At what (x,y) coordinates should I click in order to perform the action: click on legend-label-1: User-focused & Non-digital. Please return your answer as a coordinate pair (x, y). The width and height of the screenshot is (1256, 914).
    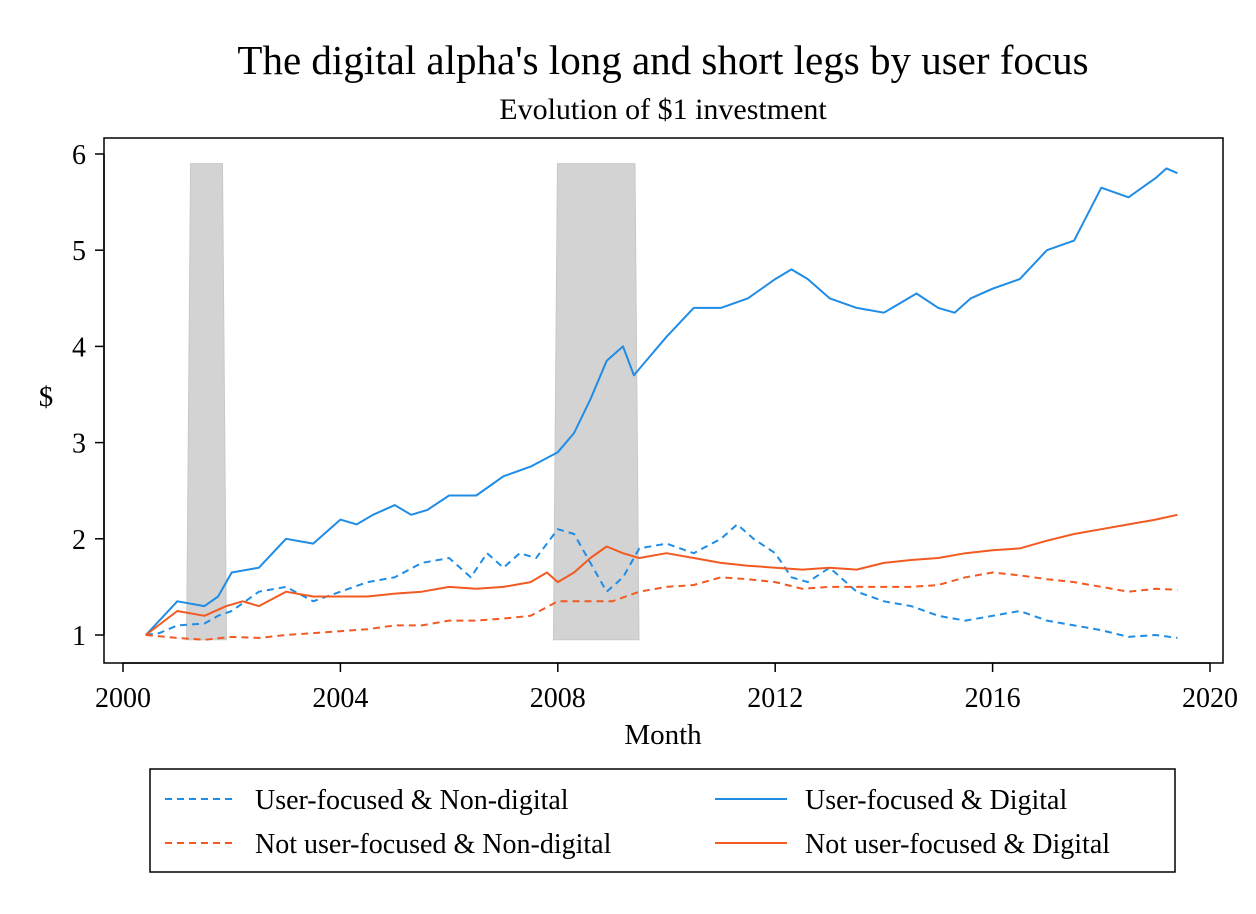
    Looking at the image, I should click on (412, 800).